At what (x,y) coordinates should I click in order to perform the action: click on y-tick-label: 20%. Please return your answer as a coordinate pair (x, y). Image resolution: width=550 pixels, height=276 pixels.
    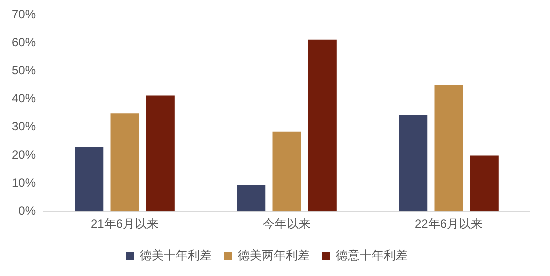
    Looking at the image, I should click on (24, 155).